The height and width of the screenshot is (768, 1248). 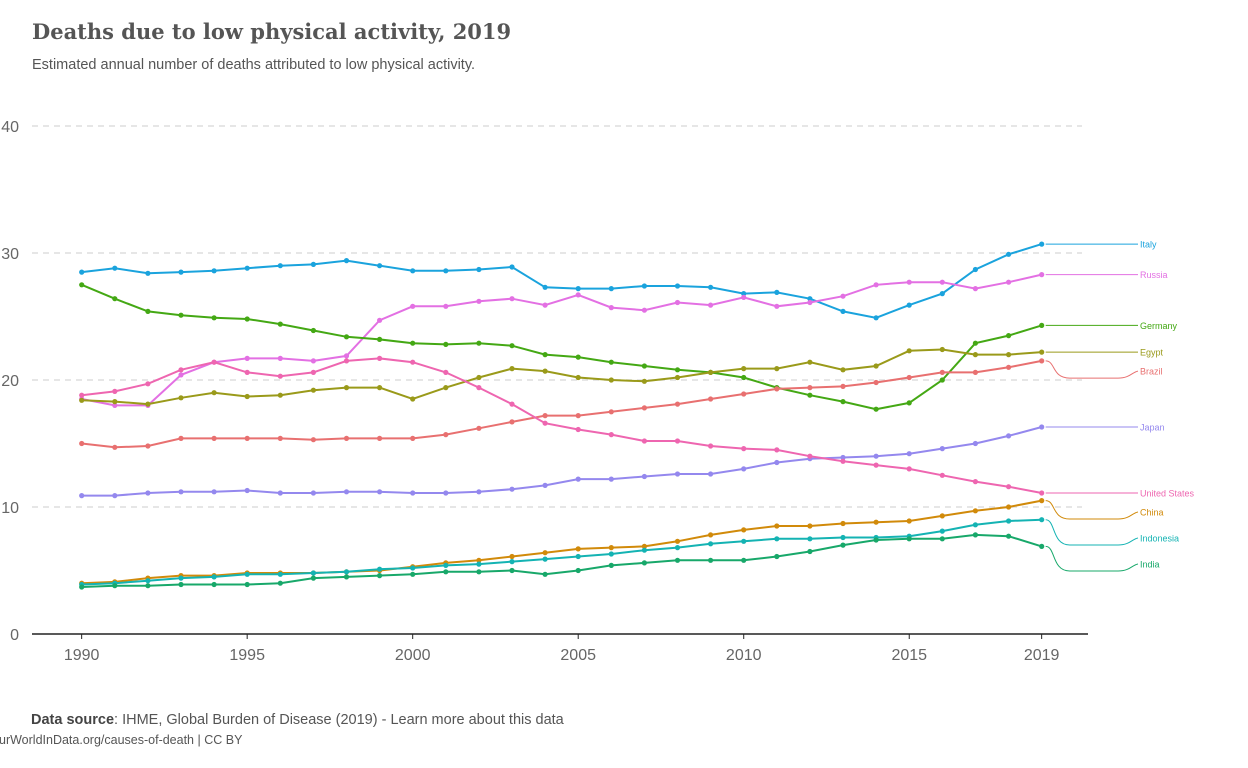 What do you see at coordinates (876, 366) in the screenshot?
I see `data-point-egypt-2014` at bounding box center [876, 366].